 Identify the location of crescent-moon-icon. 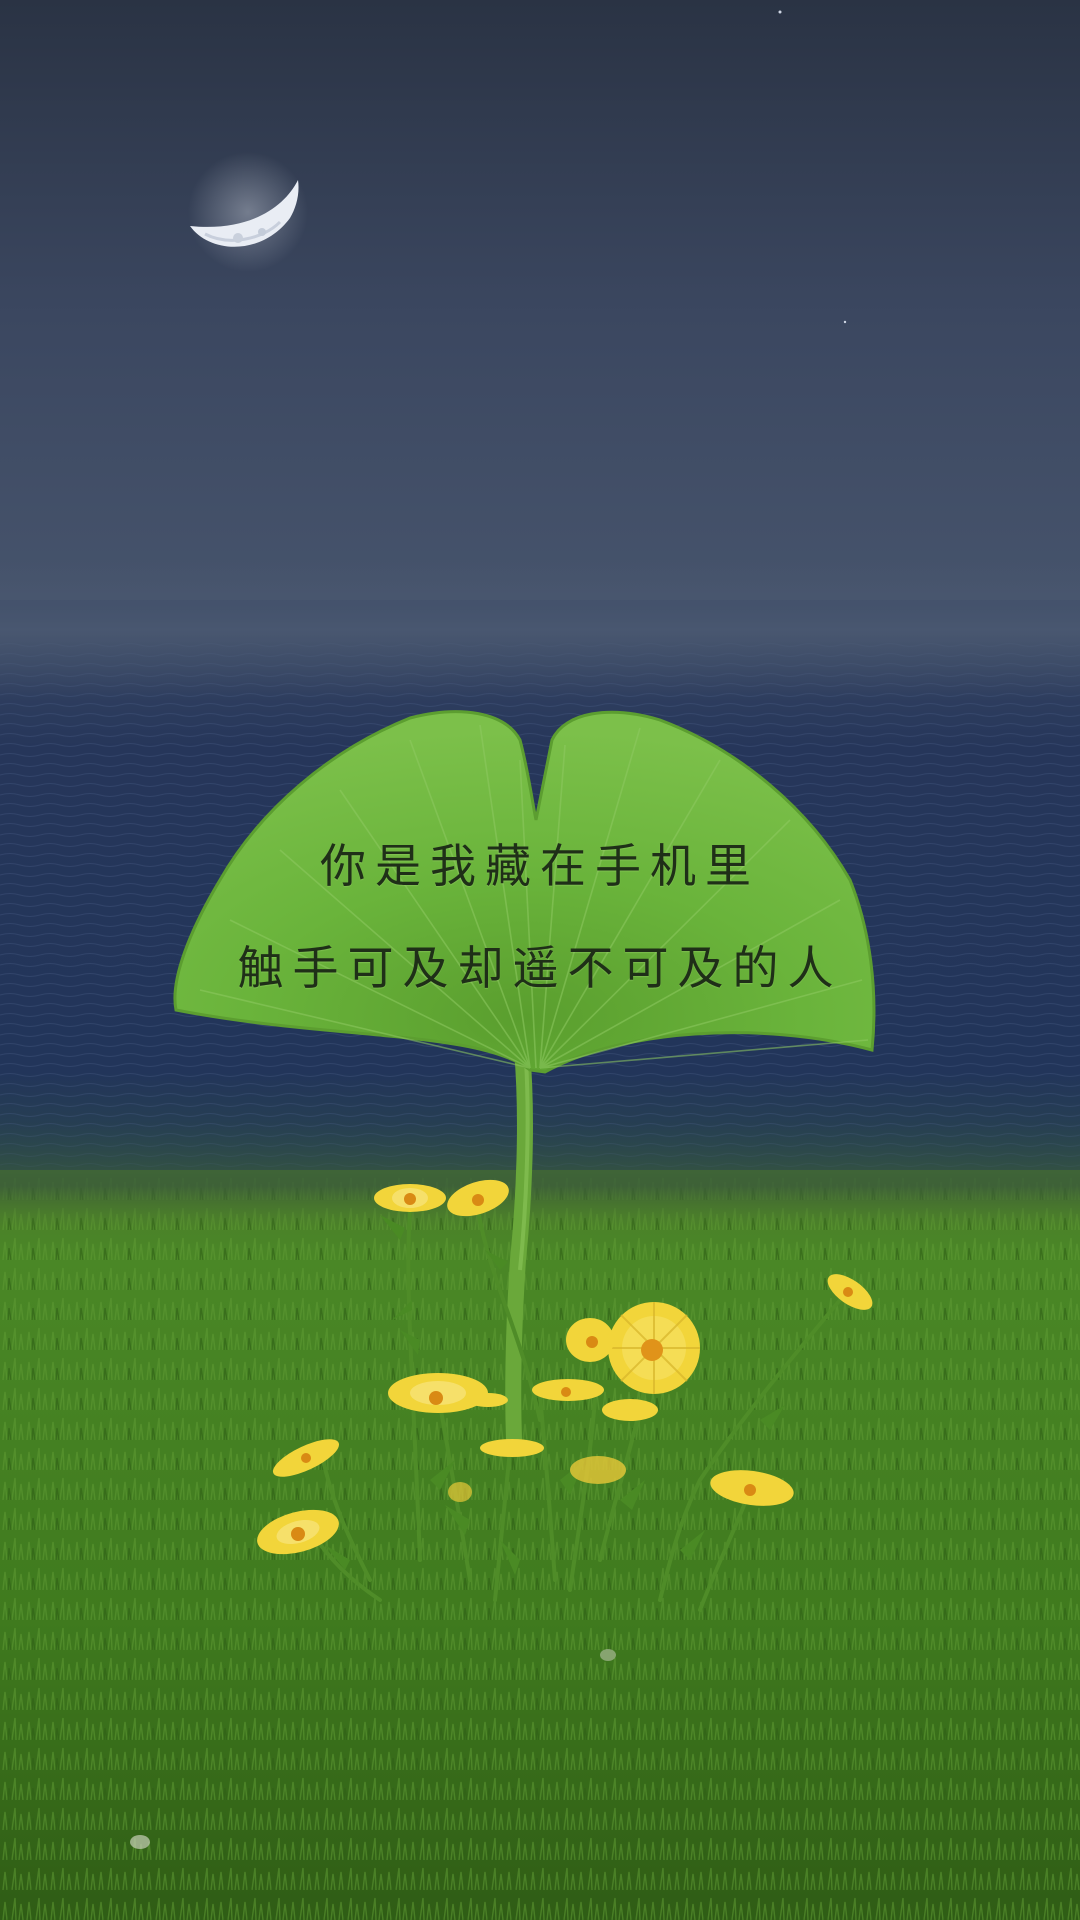
(248, 212).